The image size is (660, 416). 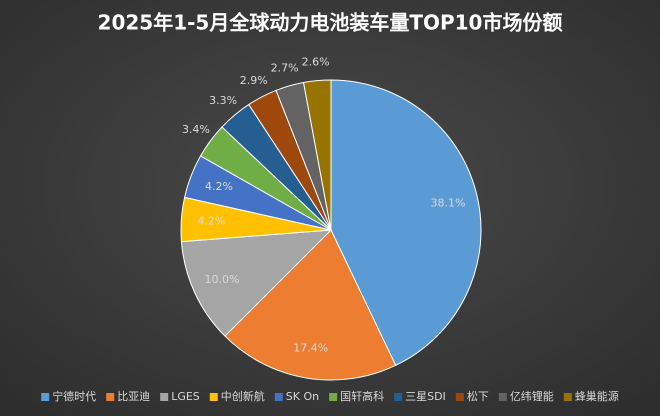 I want to click on data-label: 2.7%, so click(x=285, y=68).